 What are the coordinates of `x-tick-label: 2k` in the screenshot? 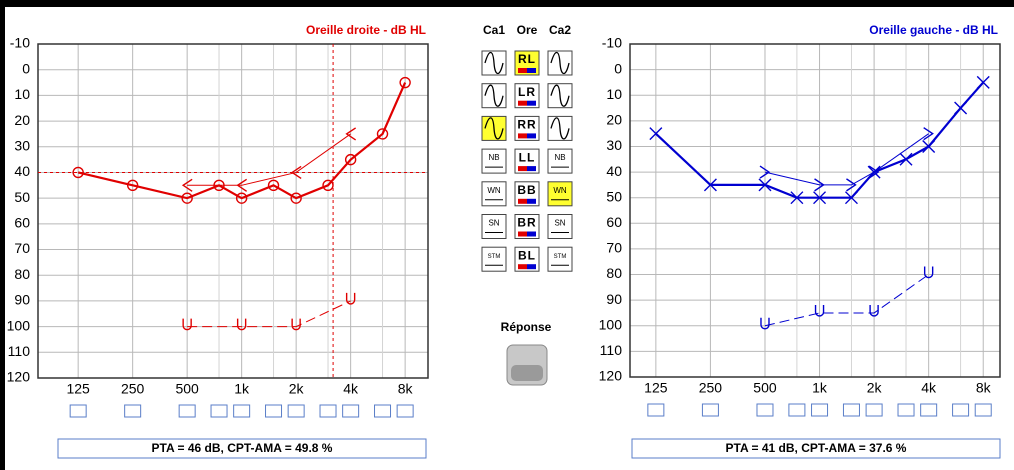 It's located at (875, 388).